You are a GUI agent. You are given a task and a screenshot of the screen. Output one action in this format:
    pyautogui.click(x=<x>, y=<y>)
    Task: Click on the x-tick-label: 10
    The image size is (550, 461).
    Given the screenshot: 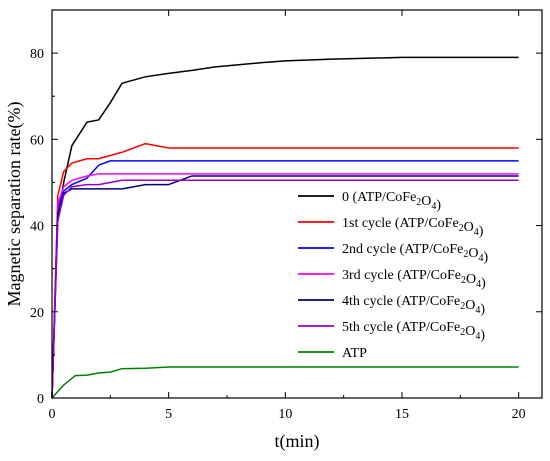 What is the action you would take?
    pyautogui.click(x=285, y=414)
    